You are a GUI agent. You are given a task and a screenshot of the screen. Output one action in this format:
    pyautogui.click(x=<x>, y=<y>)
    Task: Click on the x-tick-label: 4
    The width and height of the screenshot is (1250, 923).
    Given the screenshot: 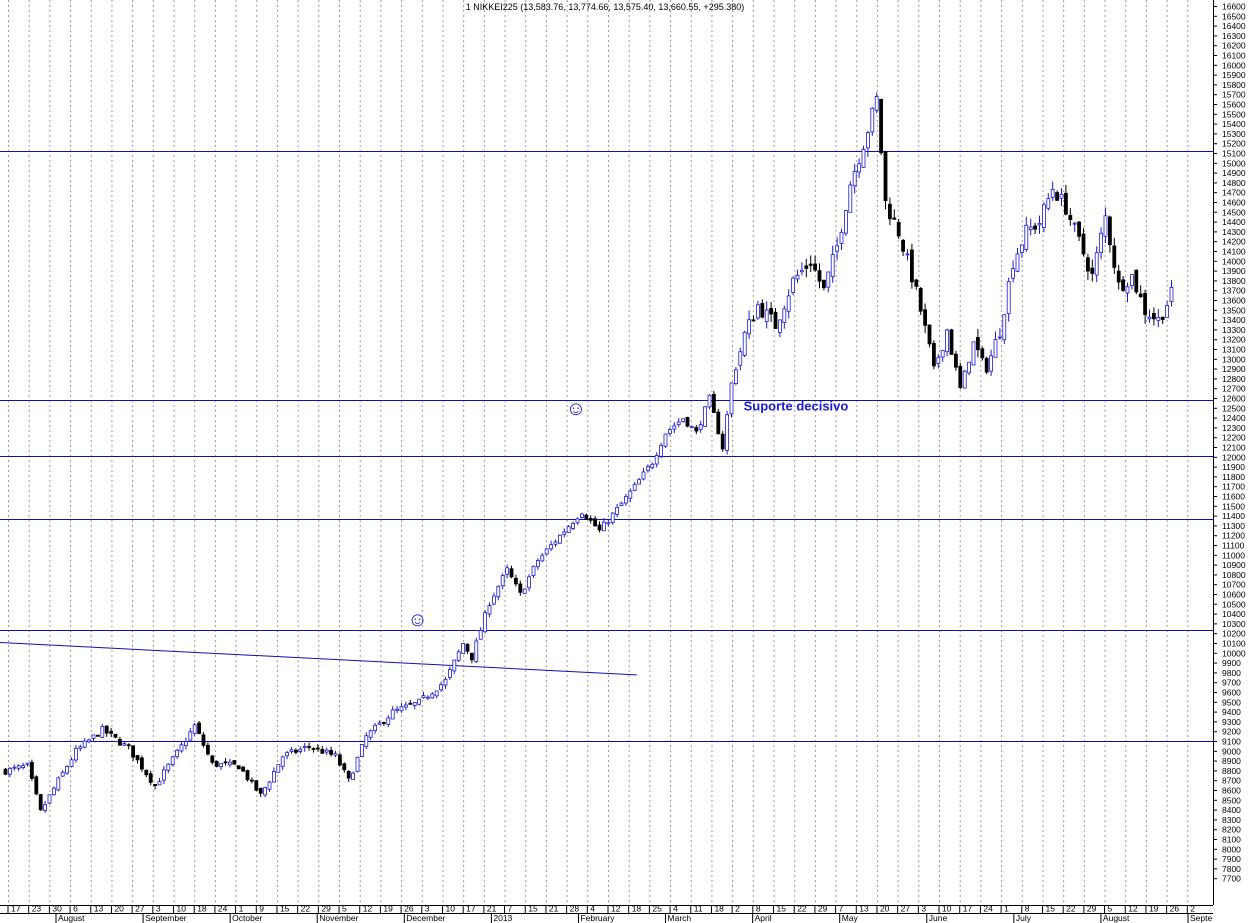 What is the action you would take?
    pyautogui.click(x=592, y=909)
    